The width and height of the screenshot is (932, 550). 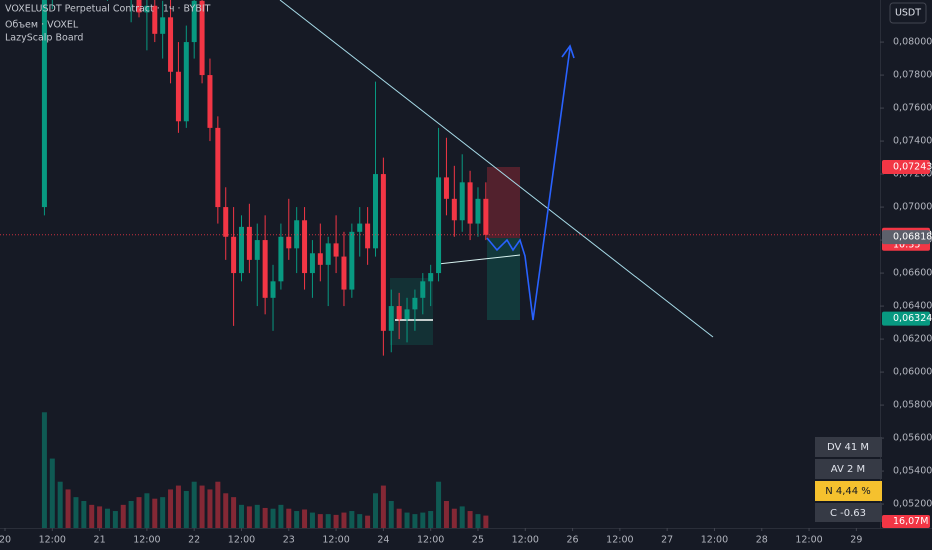 I want to click on board-dv: DV 41 M, so click(x=848, y=447).